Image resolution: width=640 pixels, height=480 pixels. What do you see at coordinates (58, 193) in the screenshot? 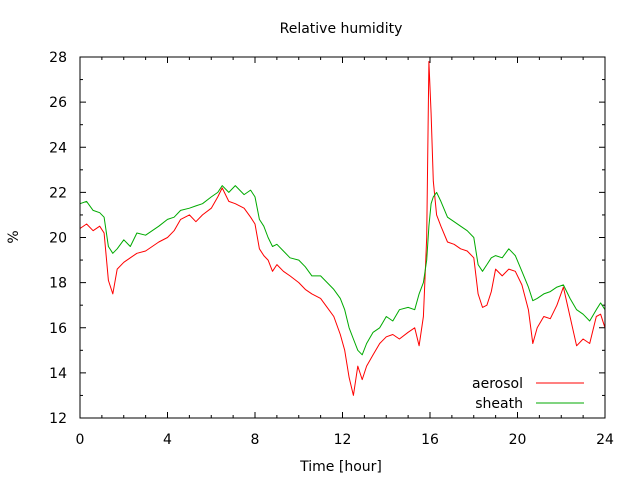
I see `y-tick-label: 22` at bounding box center [58, 193].